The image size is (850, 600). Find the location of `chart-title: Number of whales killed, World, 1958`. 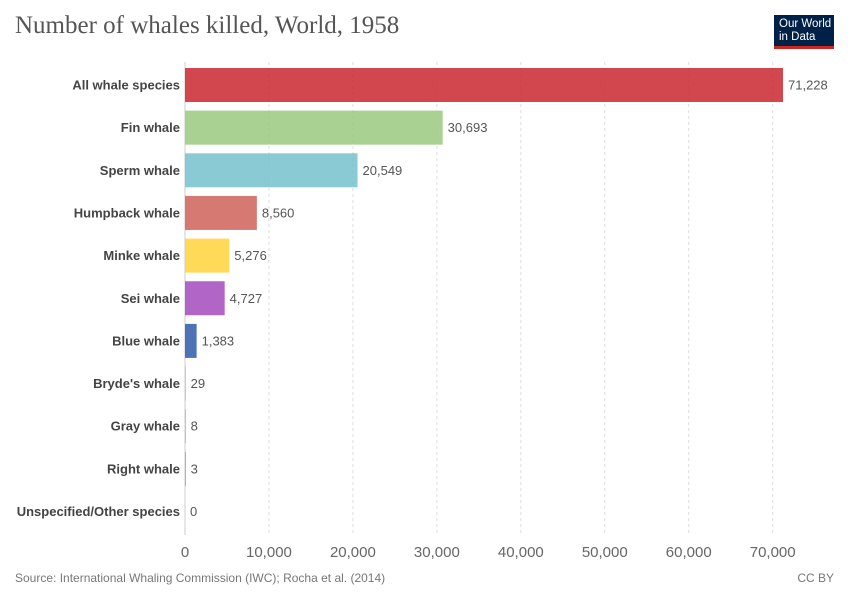

chart-title: Number of whales killed, World, 1958 is located at coordinates (207, 25).